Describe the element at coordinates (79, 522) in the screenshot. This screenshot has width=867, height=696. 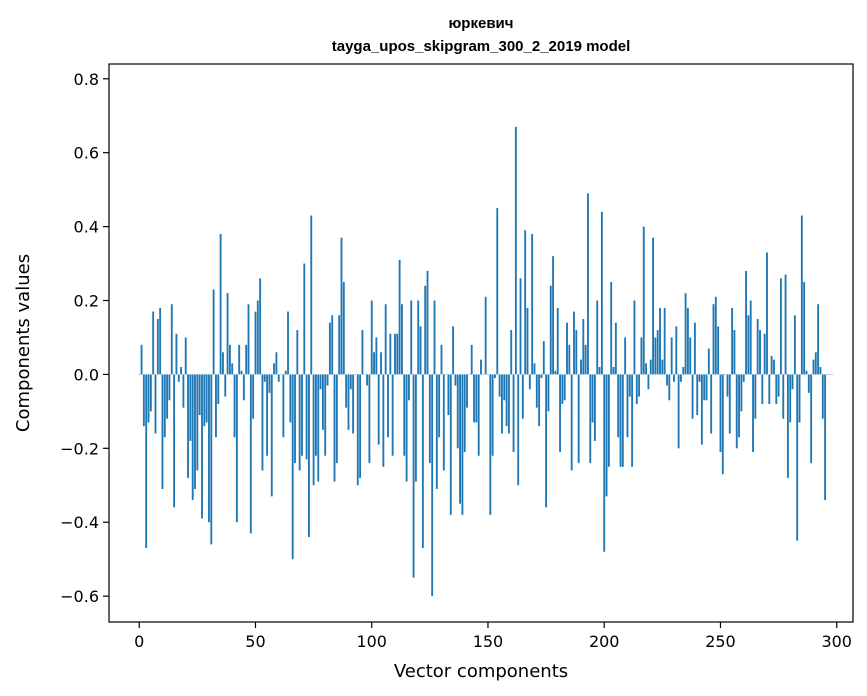
I see `y-tick-label: −0.4` at that location.